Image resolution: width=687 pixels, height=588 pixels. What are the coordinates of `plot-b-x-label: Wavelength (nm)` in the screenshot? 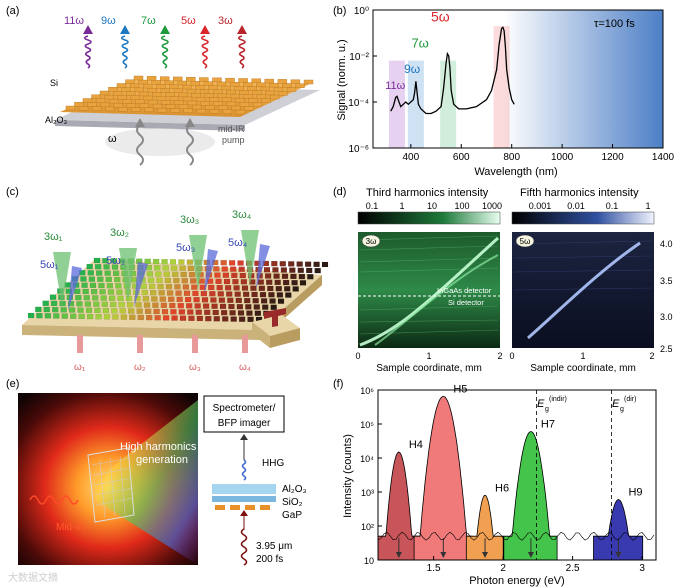 It's located at (515, 172).